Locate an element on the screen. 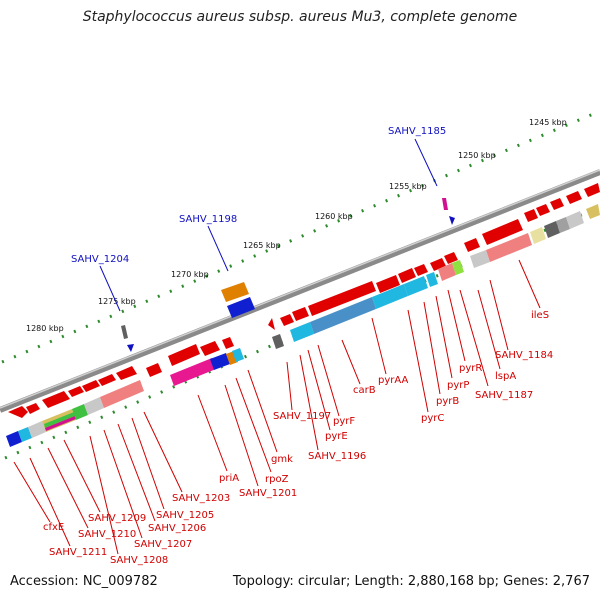 Image resolution: width=600 pixels, height=600 pixels. gene-label: SAHV_1197 is located at coordinates (302, 416).